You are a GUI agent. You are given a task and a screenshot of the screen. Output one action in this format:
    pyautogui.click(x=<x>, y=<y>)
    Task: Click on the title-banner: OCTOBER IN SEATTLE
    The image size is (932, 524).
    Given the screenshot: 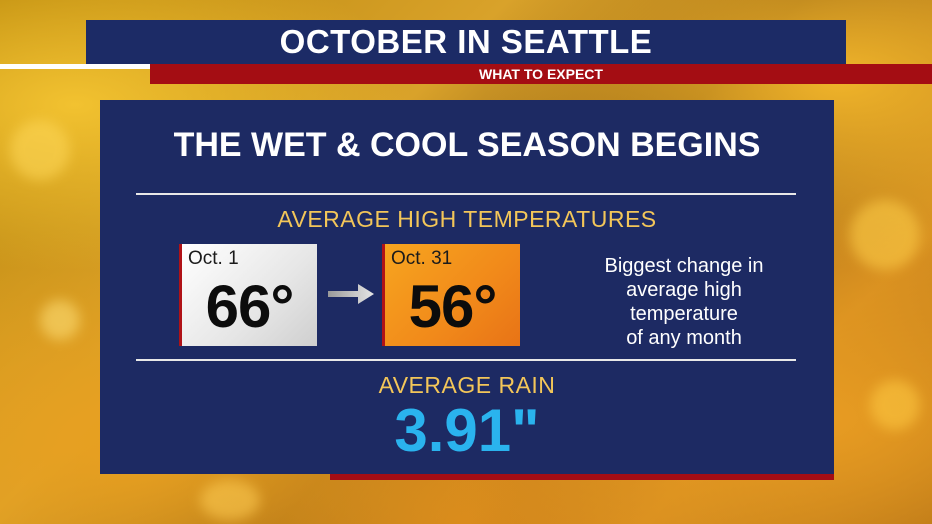 What is the action you would take?
    pyautogui.click(x=466, y=42)
    